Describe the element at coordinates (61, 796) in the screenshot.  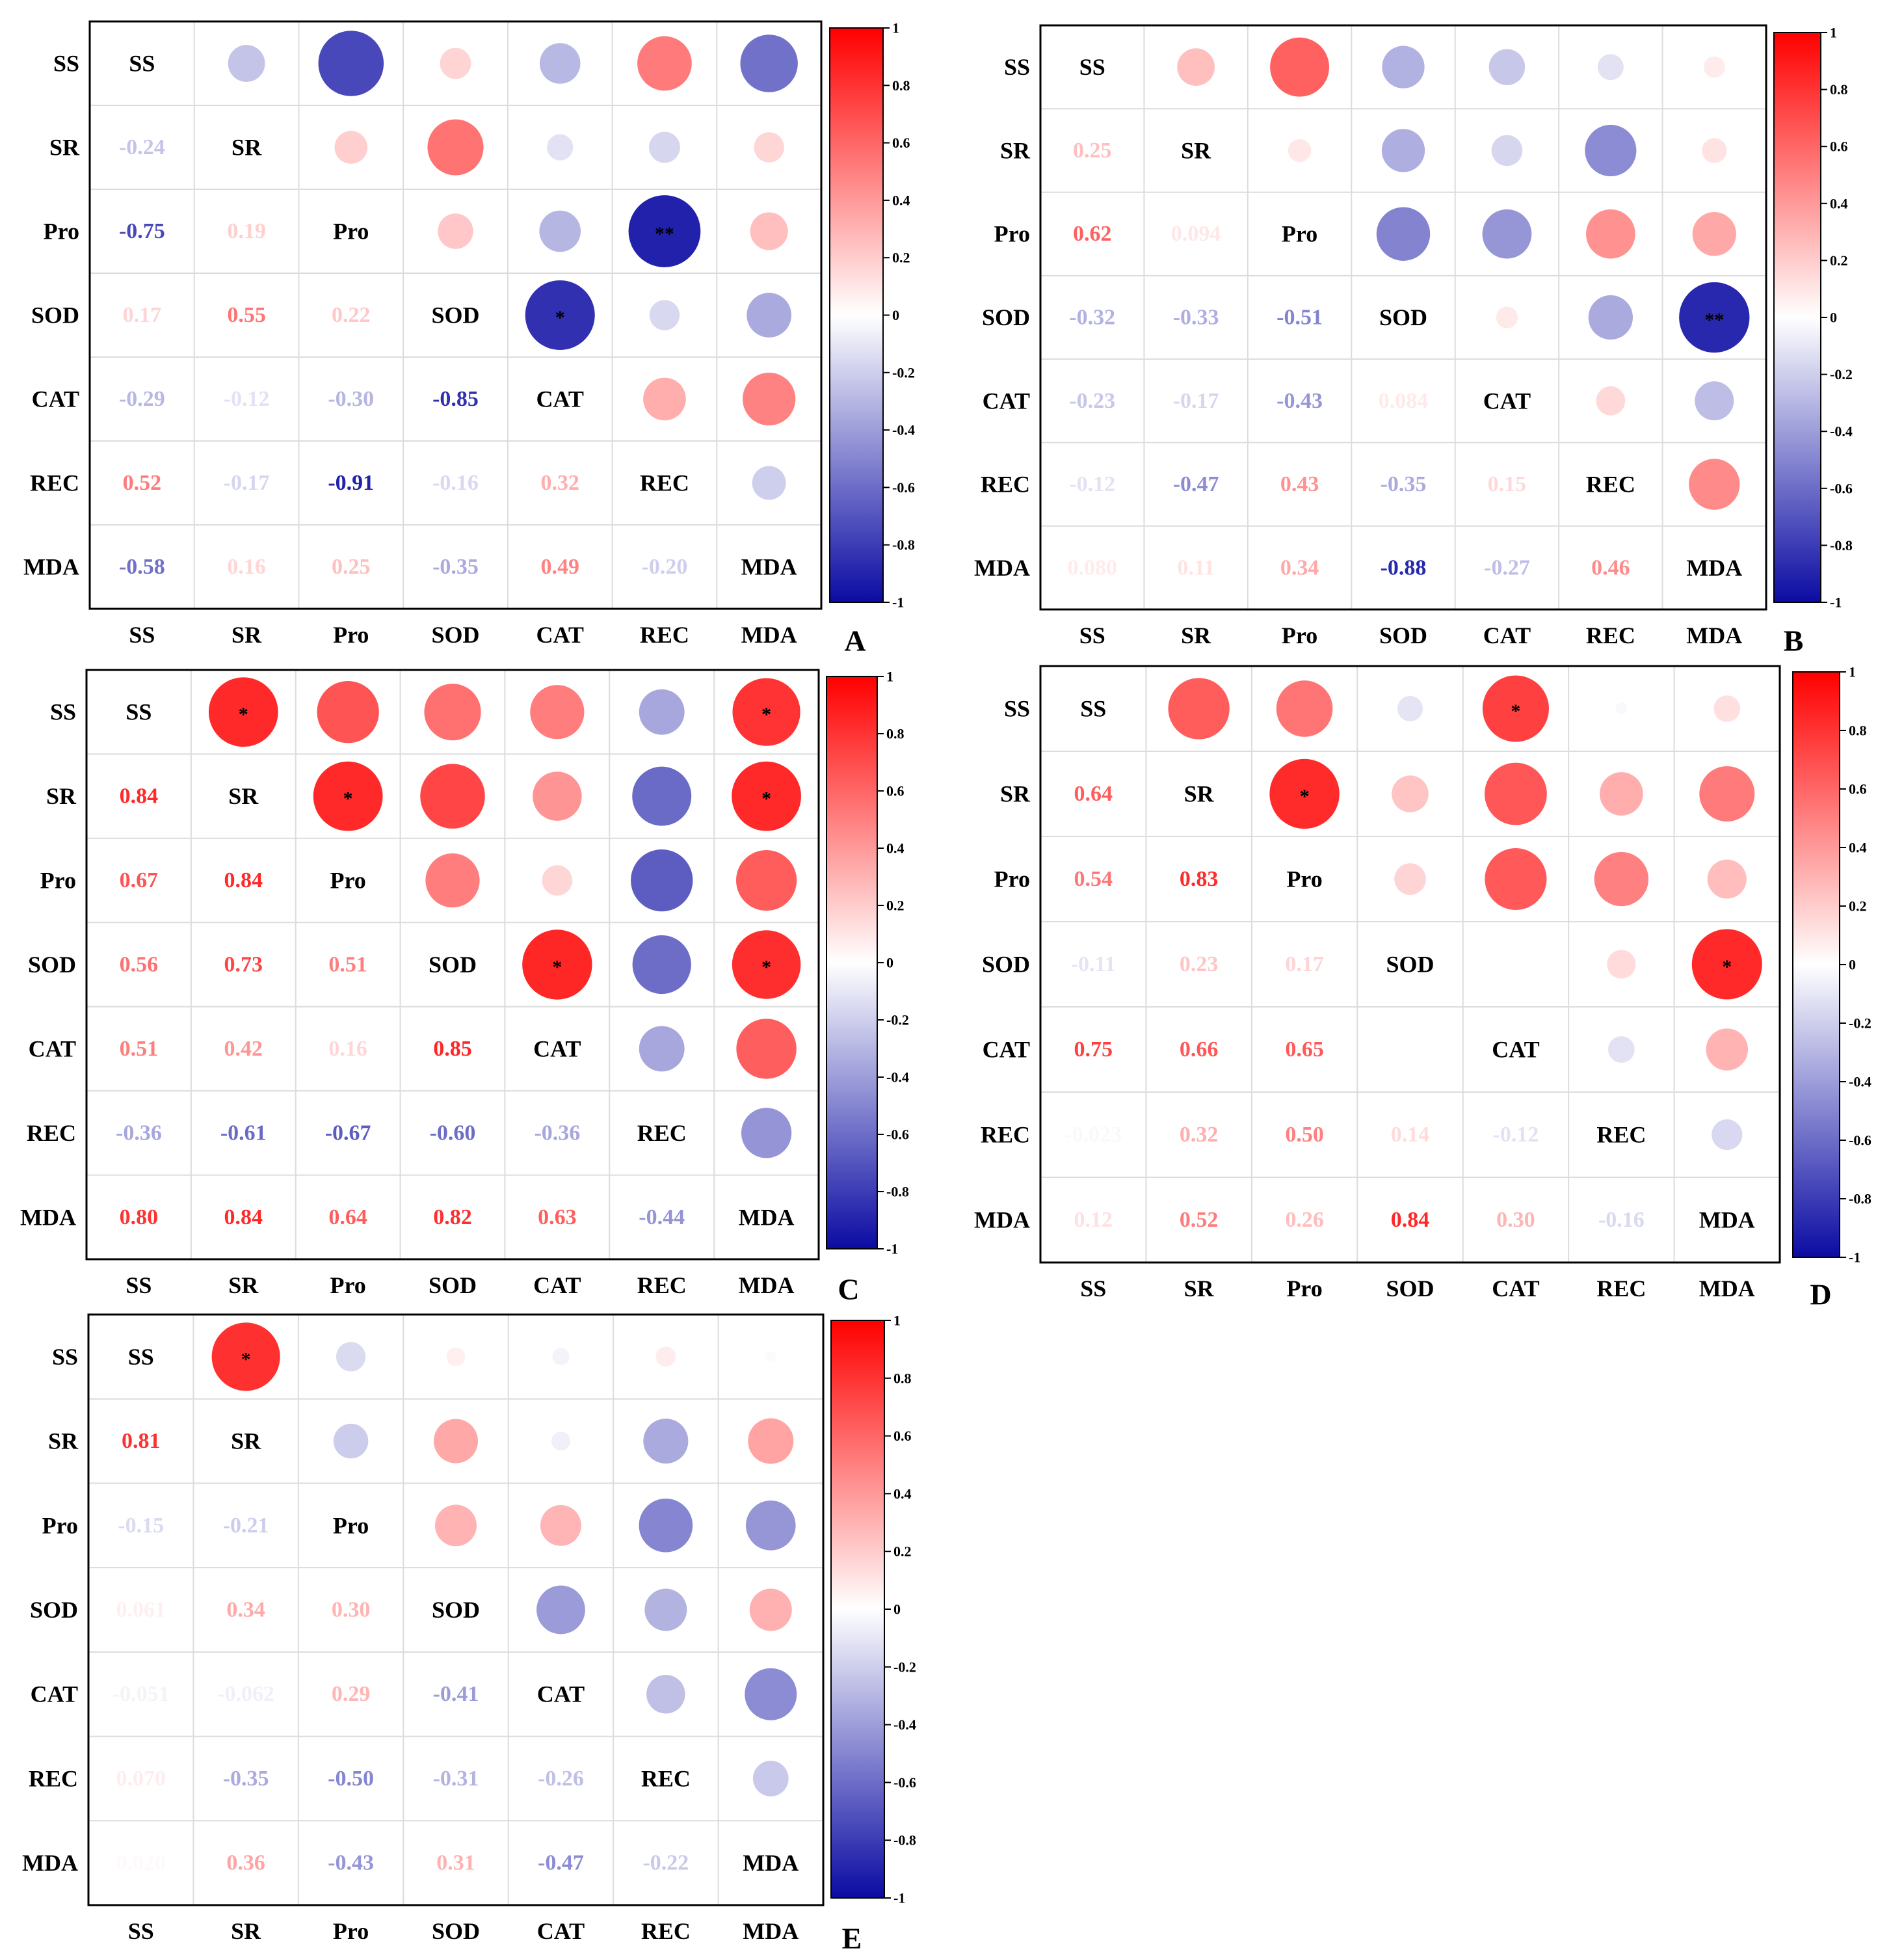
I see `row-label: SR` at that location.